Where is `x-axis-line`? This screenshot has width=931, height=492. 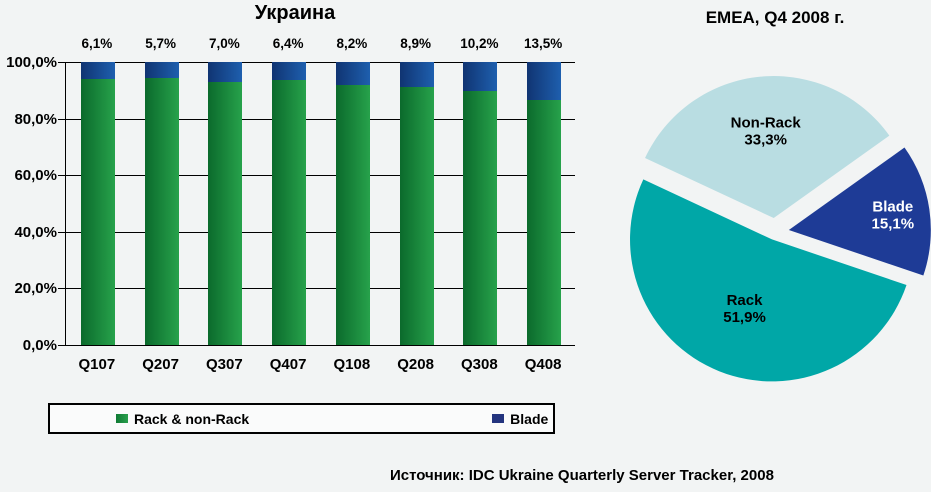
x-axis-line is located at coordinates (320, 345).